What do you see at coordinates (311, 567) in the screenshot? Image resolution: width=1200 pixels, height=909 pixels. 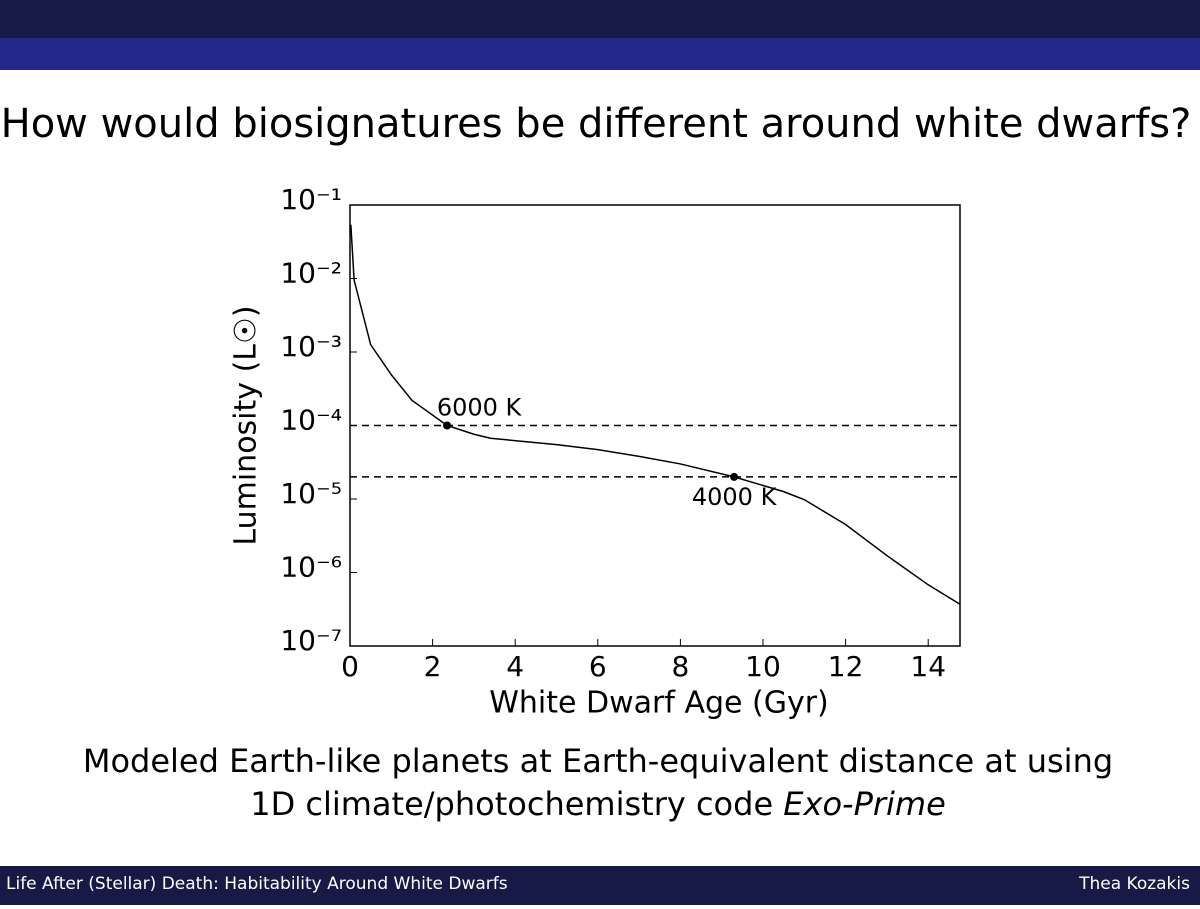 I see `y-tick-label: 10⁻⁶` at bounding box center [311, 567].